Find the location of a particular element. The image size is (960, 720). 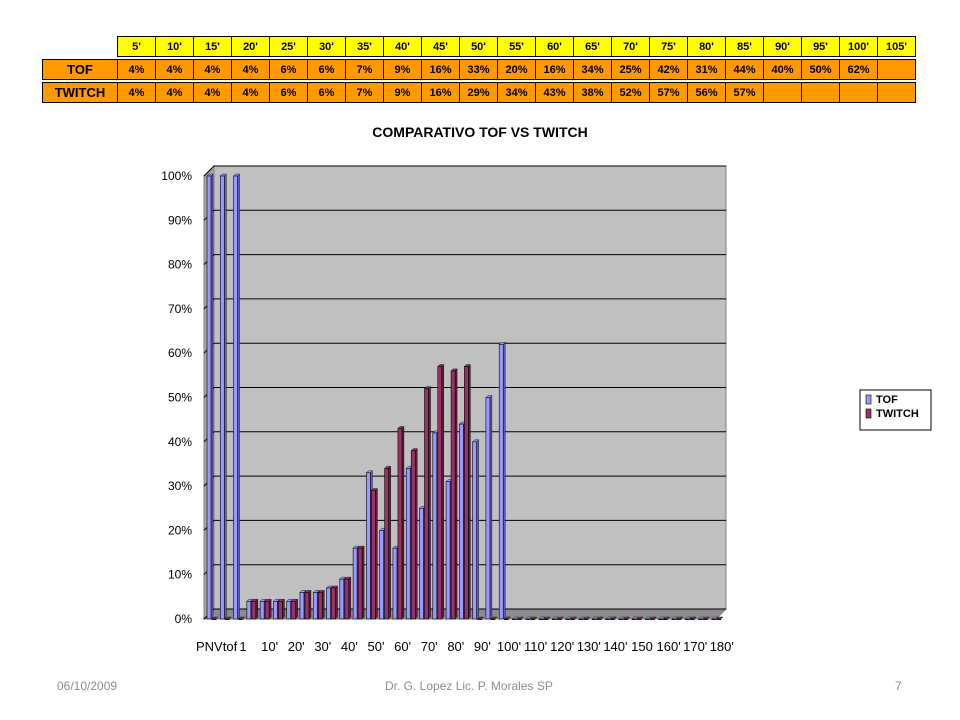

x-tick-label: 160' is located at coordinates (669, 646).